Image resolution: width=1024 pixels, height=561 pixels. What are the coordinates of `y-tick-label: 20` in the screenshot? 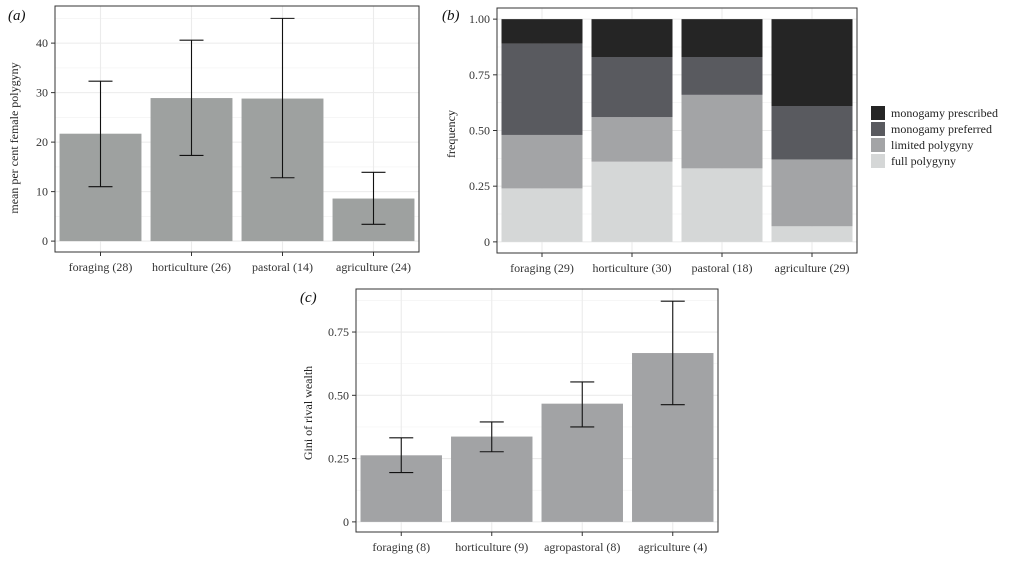 It's located at (42, 142).